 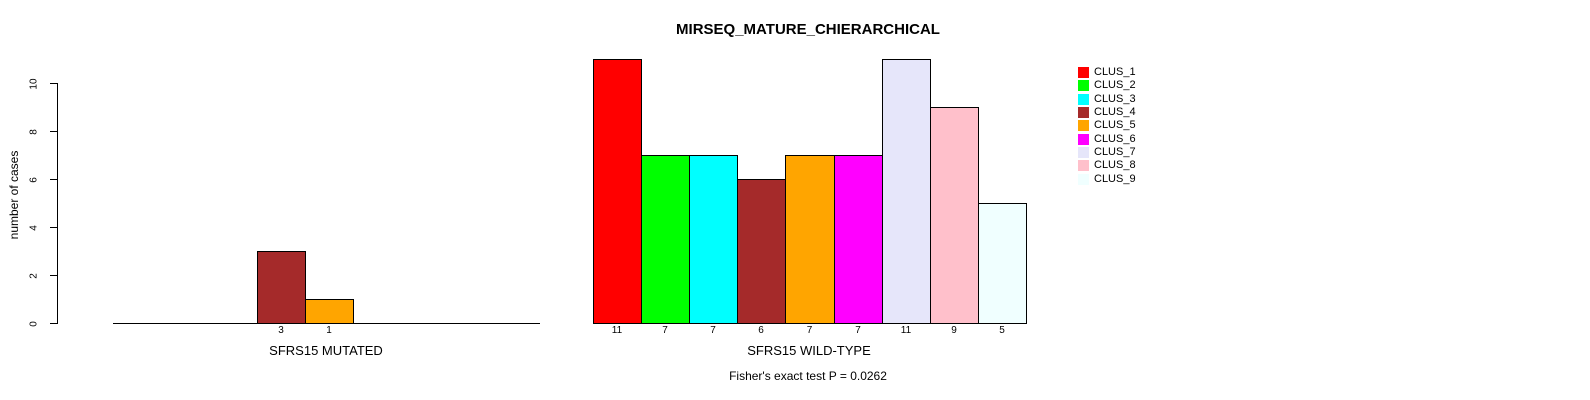 I want to click on legend-label: CLUS_6, so click(x=1115, y=138).